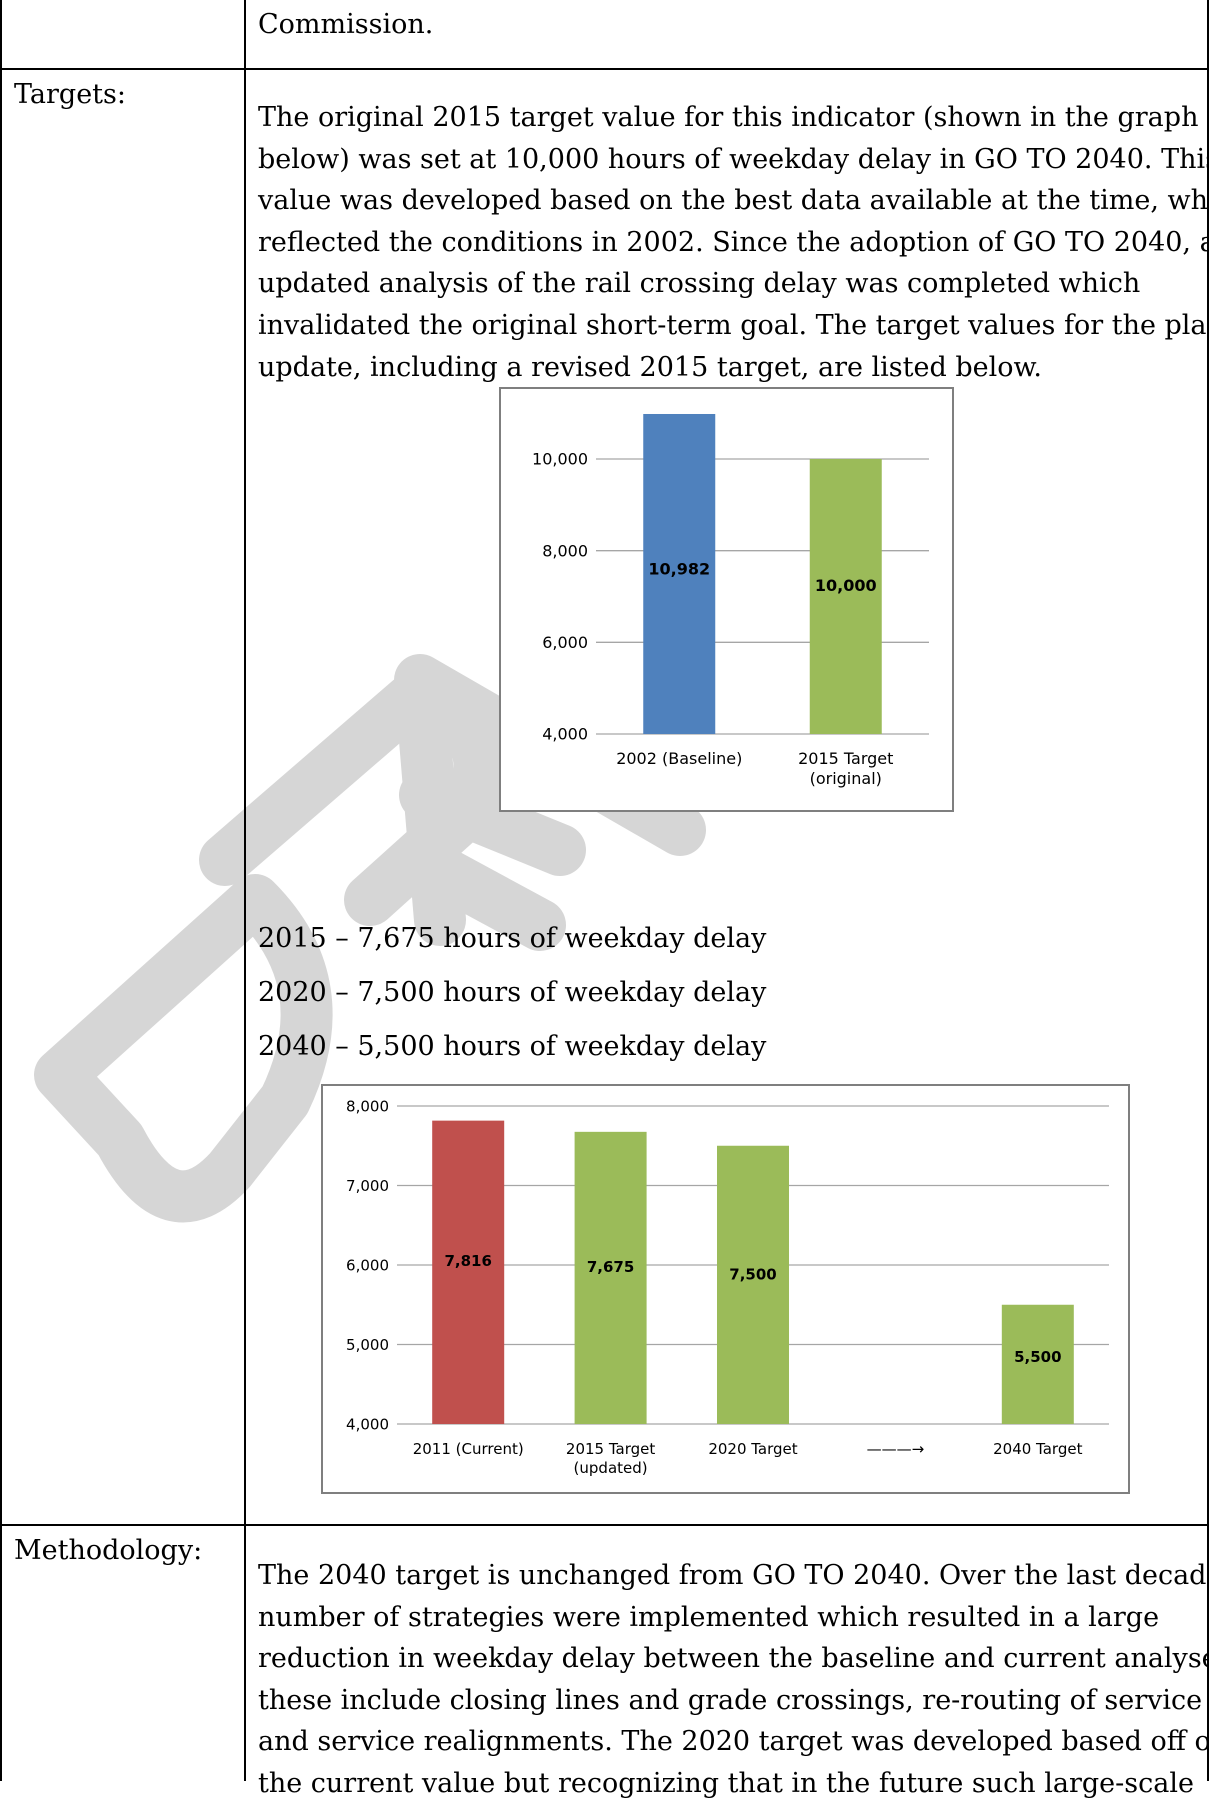 The height and width of the screenshot is (1805, 1209). I want to click on category-label: (original), so click(846, 778).